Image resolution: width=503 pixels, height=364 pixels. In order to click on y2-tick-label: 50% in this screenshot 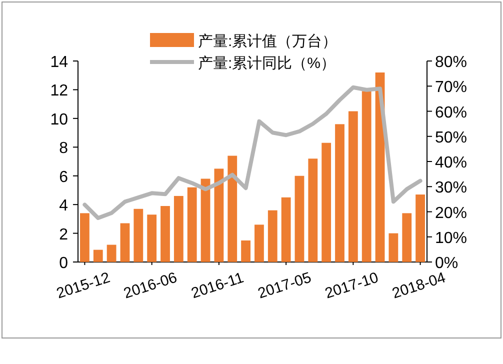, I will do `click(451, 137)`.